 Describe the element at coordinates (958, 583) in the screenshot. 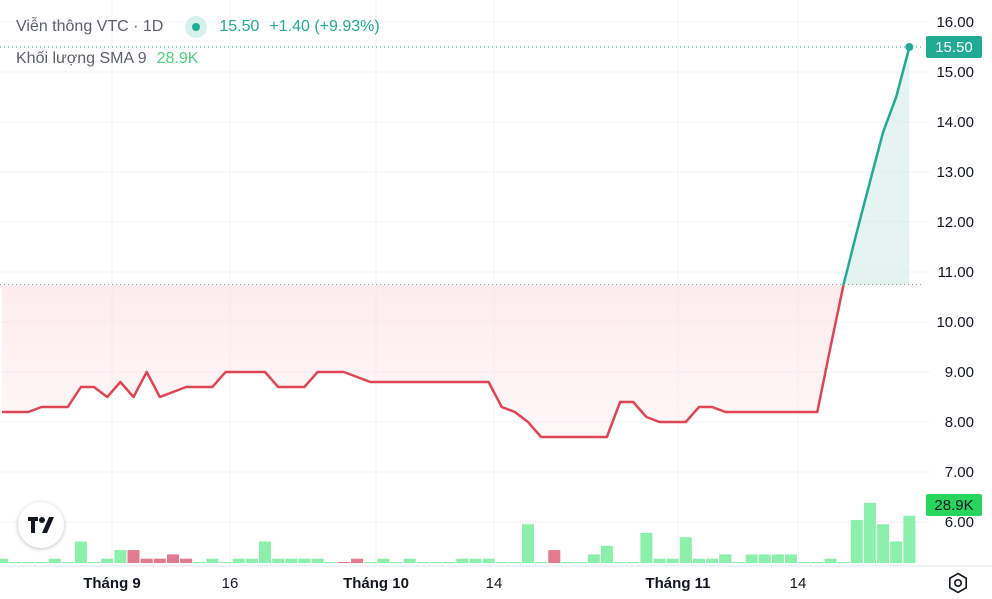

I see `chart-settings-icon` at that location.